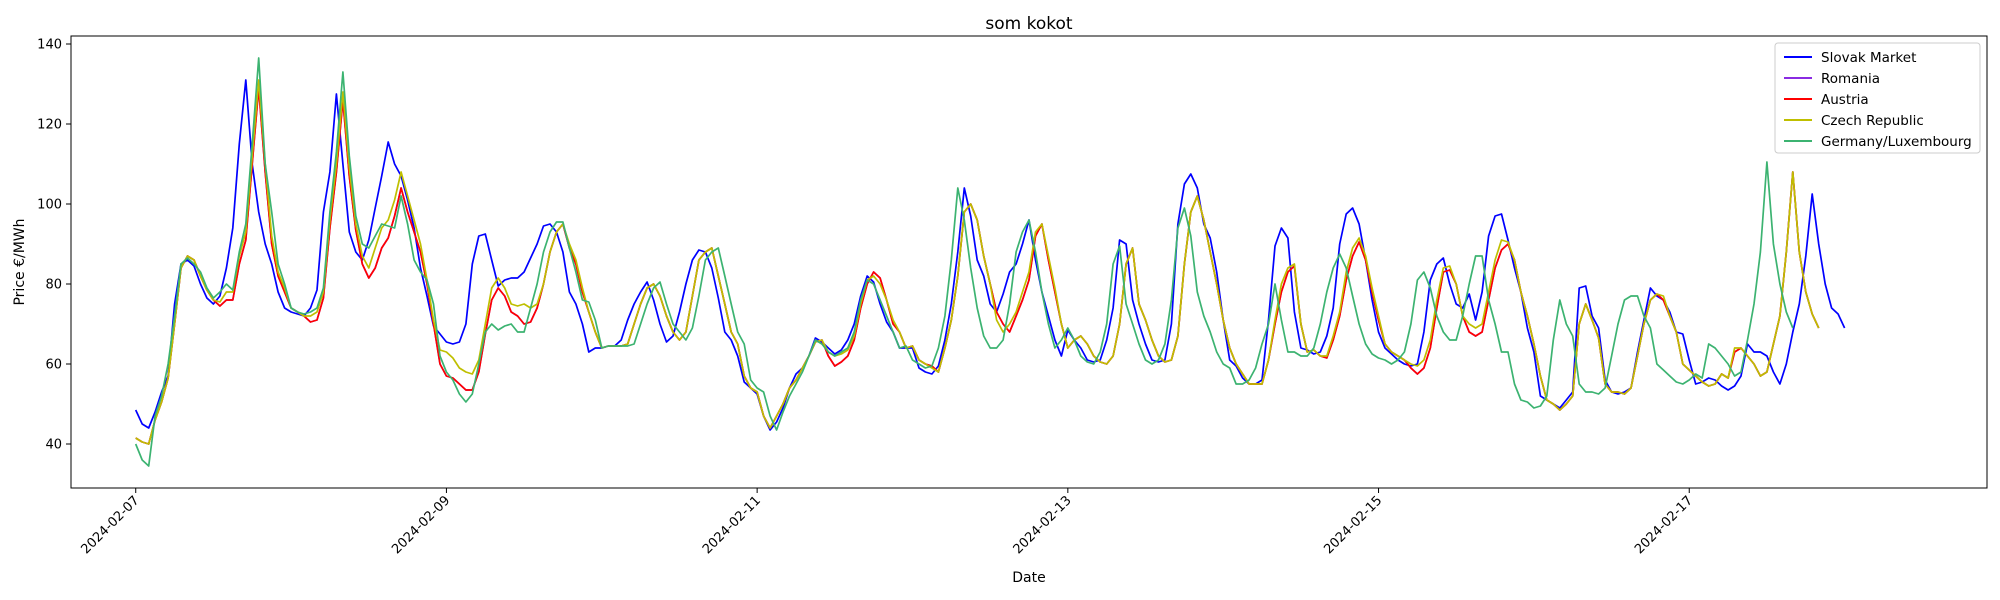  What do you see at coordinates (54, 245) in the screenshot?
I see `y-axis: 40 60 80 100 120 140` at bounding box center [54, 245].